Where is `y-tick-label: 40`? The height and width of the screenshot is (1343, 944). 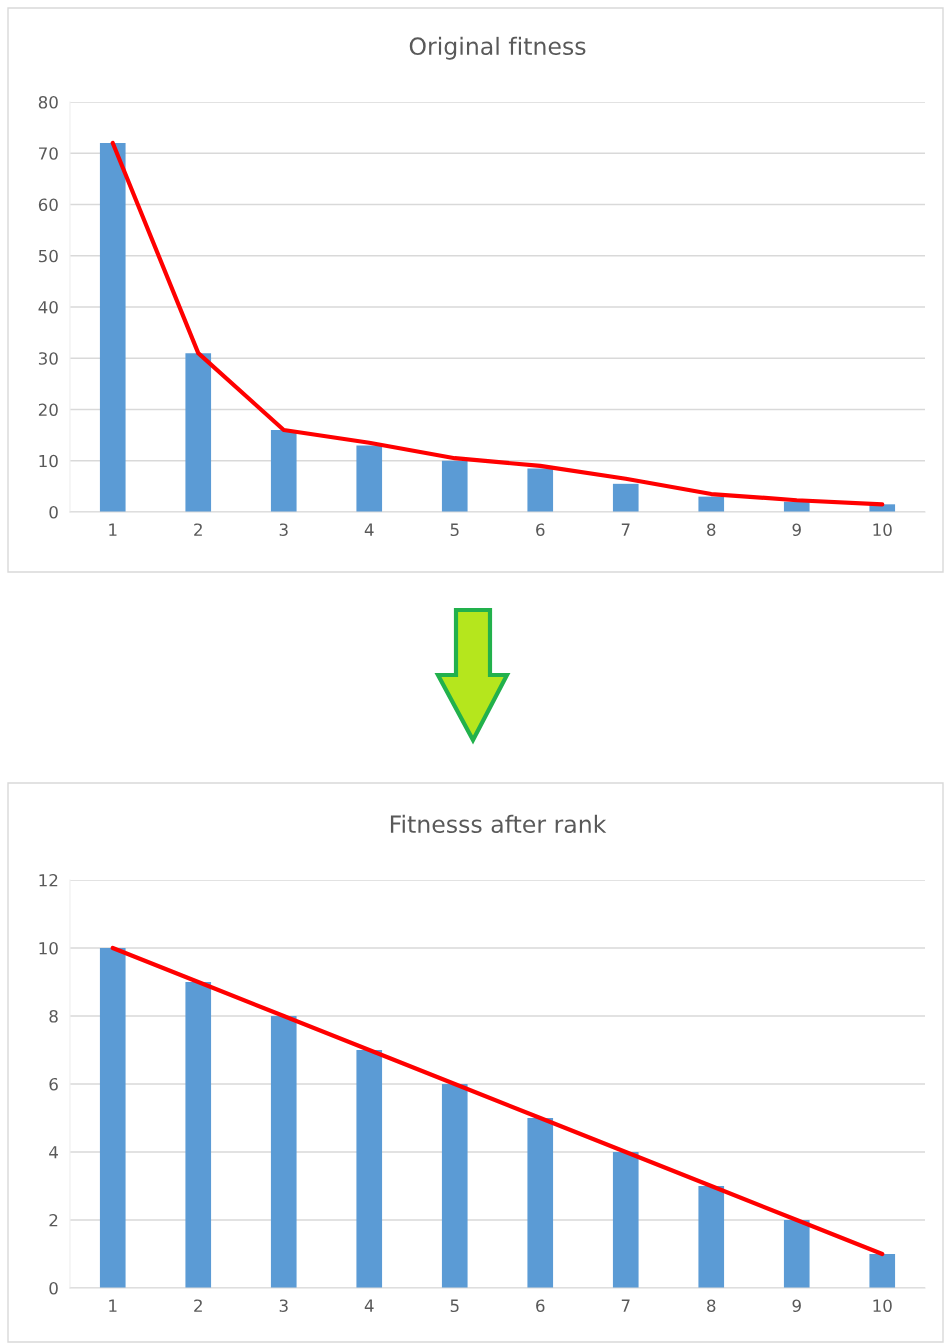
y-tick-label: 40 is located at coordinates (48, 307).